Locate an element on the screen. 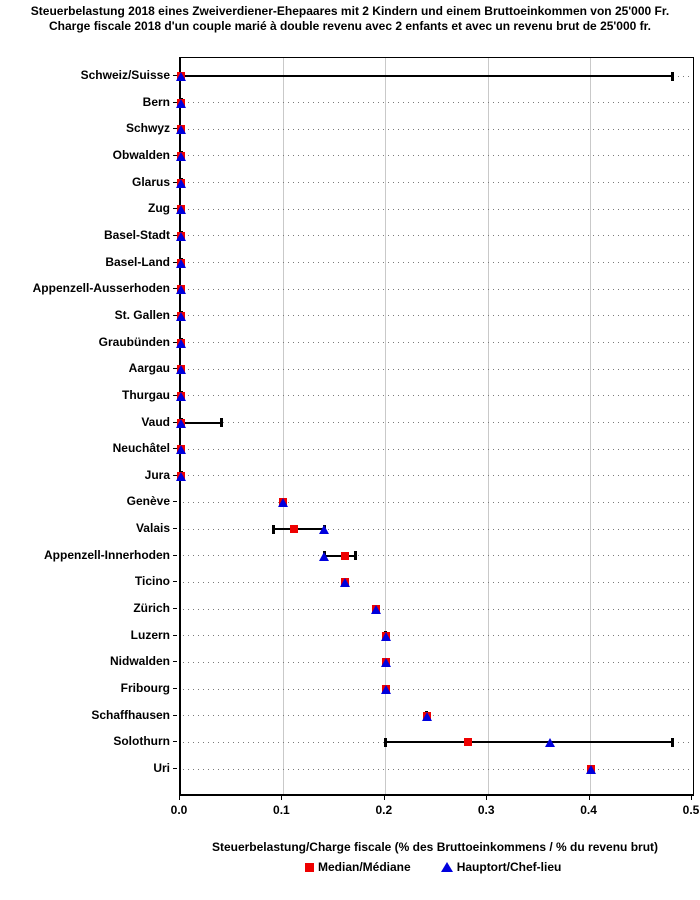  canton-label: Luzern is located at coordinates (150, 634).